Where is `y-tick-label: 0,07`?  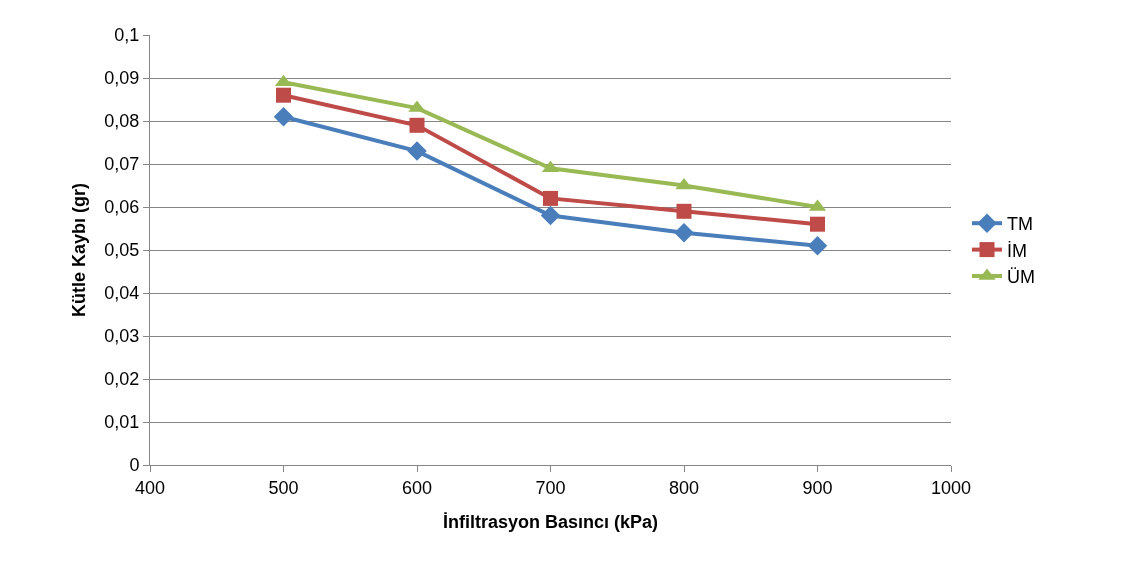
y-tick-label: 0,07 is located at coordinates (122, 164).